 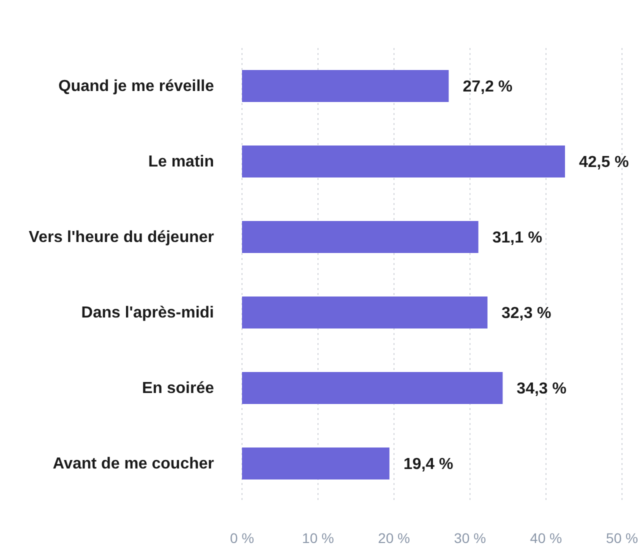 What do you see at coordinates (181, 161) in the screenshot?
I see `y-tick-label: Le matin` at bounding box center [181, 161].